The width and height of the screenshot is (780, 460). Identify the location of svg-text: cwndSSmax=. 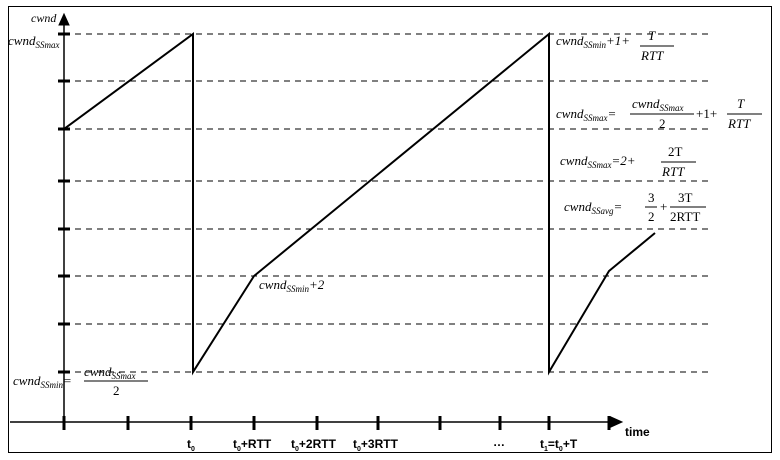
(586, 114).